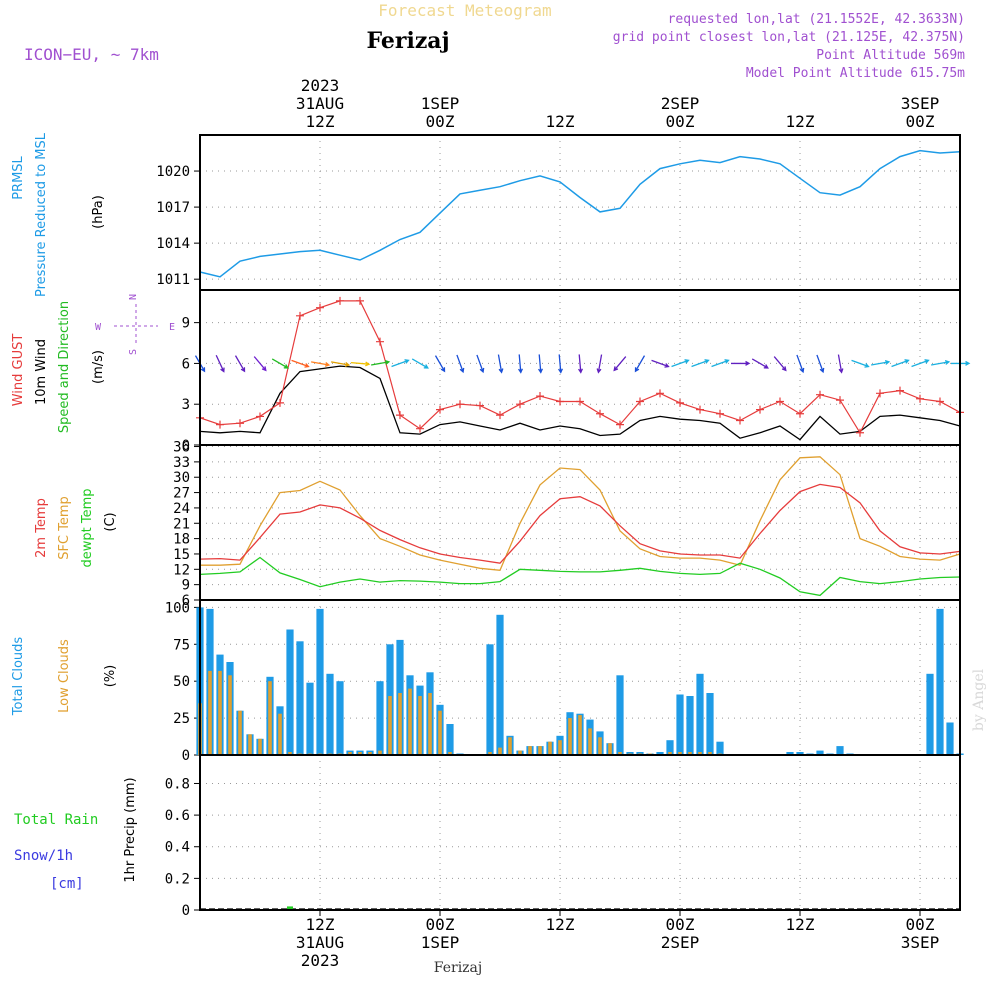 Image resolution: width=1000 pixels, height=1000 pixels. Describe the element at coordinates (320, 942) in the screenshot. I see `bottom-date-label: 31AUG` at that location.